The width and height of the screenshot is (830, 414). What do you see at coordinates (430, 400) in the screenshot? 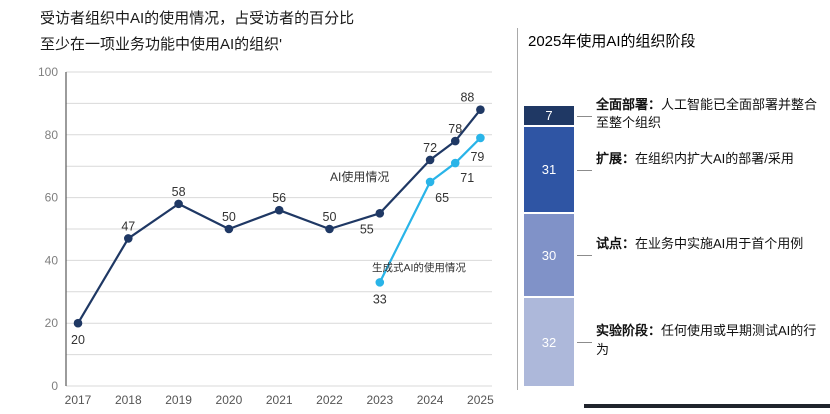
I see `x-tick-label: 2024` at bounding box center [430, 400].